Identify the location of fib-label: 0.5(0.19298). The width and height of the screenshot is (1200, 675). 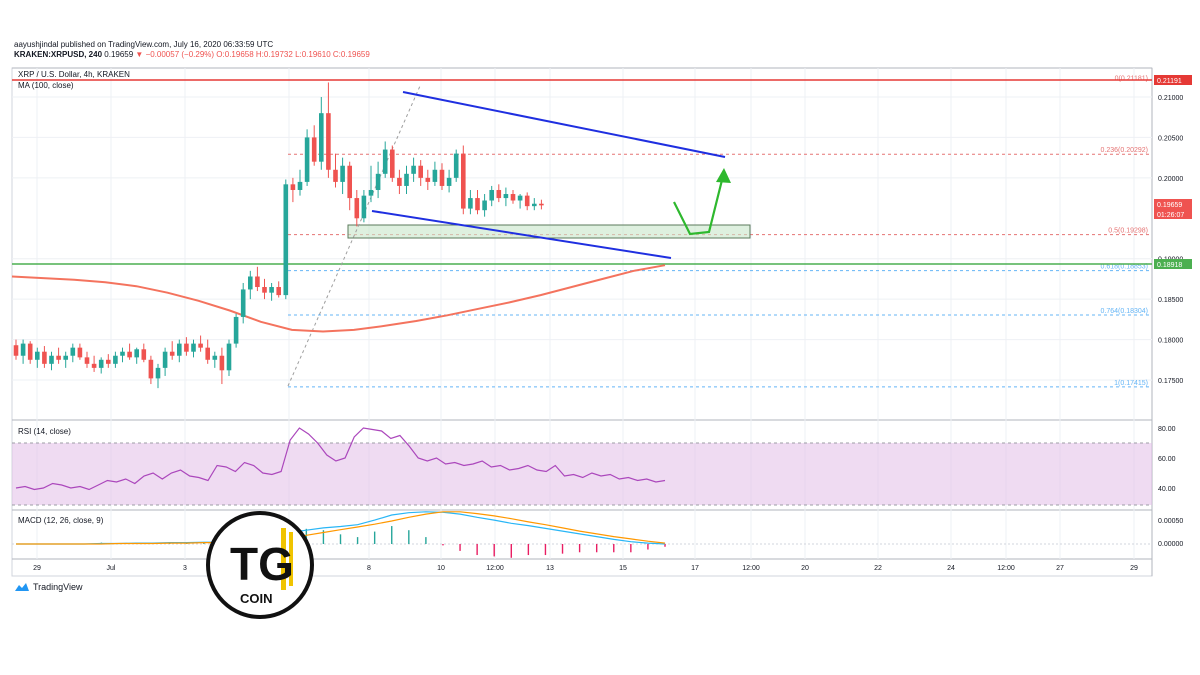
(1128, 231).